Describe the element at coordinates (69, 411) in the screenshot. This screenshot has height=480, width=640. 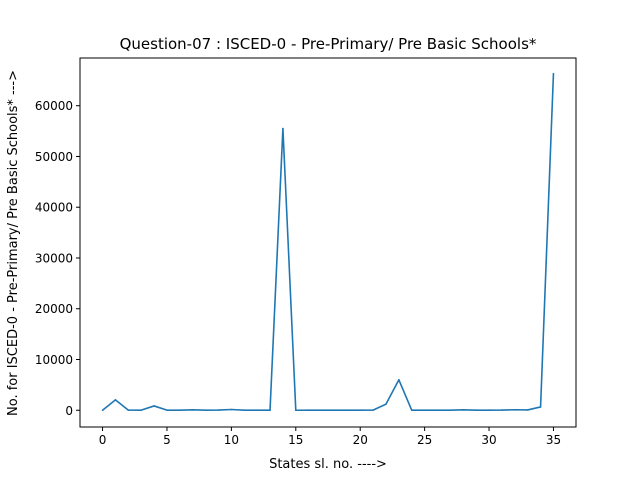
I see `y-tick-label: 0` at that location.